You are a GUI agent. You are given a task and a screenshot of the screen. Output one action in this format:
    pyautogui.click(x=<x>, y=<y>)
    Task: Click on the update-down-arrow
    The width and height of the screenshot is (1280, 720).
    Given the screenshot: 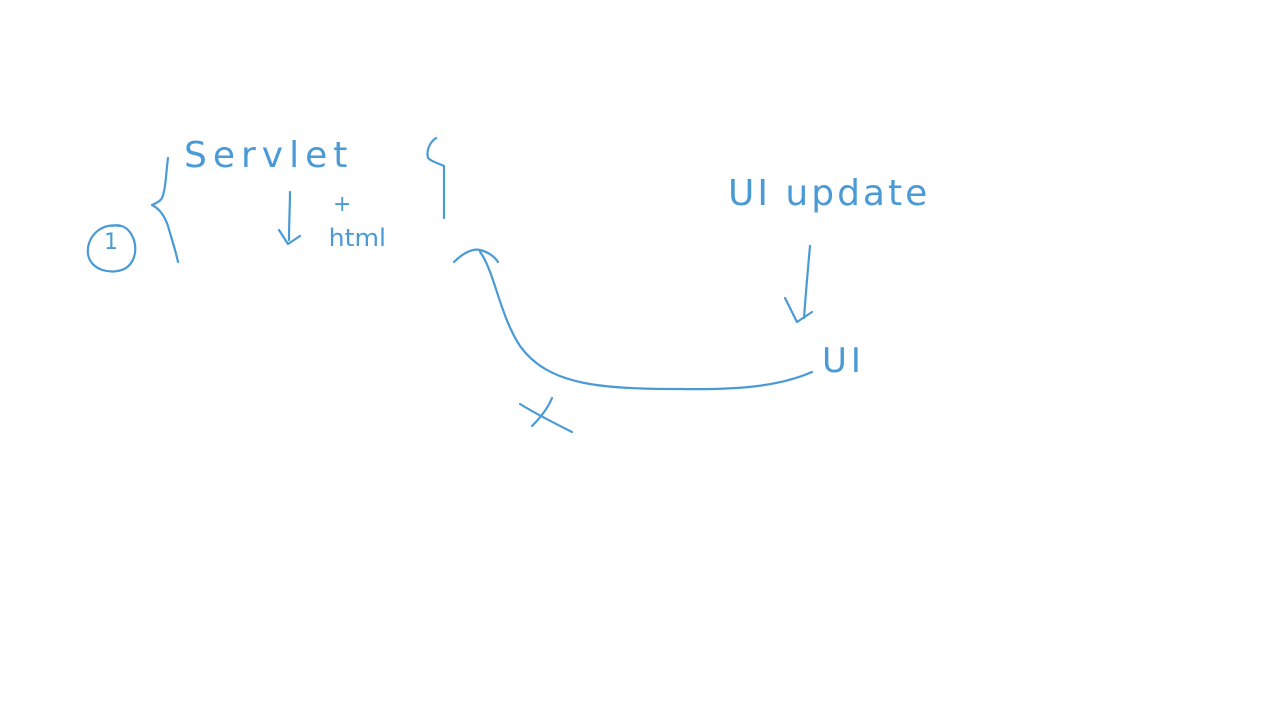 What is the action you would take?
    pyautogui.click(x=807, y=282)
    